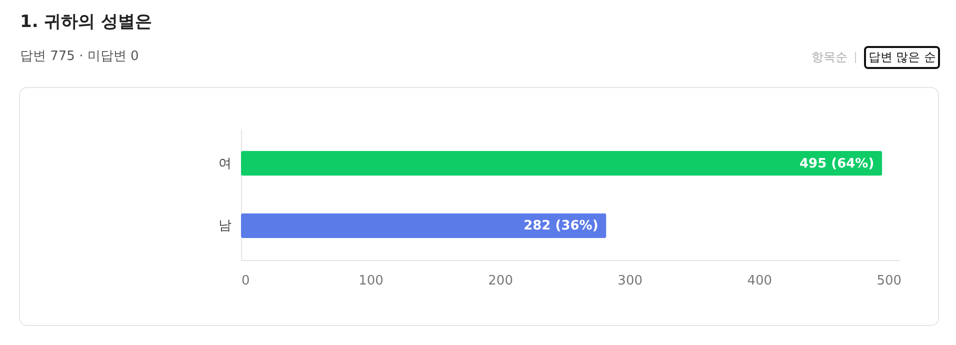 Image resolution: width=956 pixels, height=345 pixels. Describe the element at coordinates (246, 281) in the screenshot. I see `x-tick-label: 0` at that location.